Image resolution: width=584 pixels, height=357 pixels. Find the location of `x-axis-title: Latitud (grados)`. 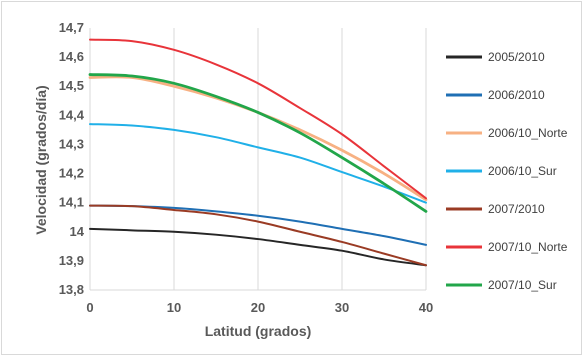

x-axis-title: Latitud (grados) is located at coordinates (258, 331).